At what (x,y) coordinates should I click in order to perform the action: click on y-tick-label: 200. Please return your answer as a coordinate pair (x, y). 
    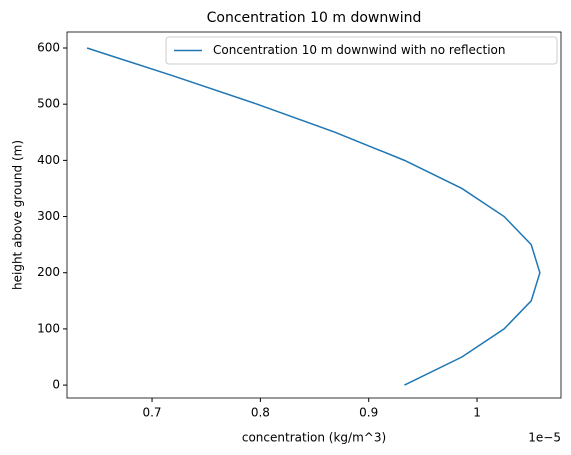
    Looking at the image, I should click on (48, 272).